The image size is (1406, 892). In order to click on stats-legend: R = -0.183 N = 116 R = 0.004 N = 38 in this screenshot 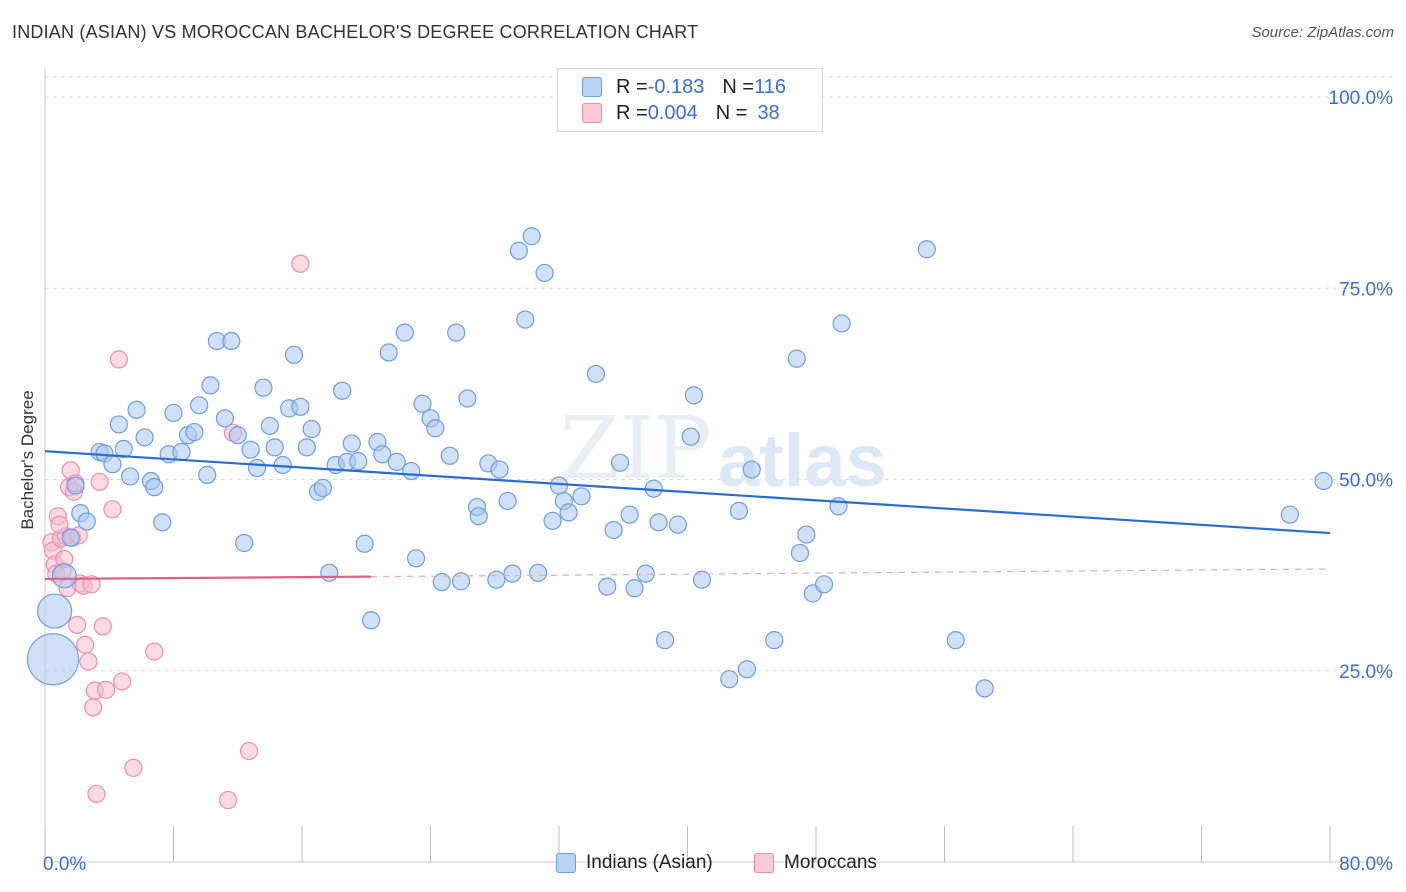, I will do `click(690, 100)`.